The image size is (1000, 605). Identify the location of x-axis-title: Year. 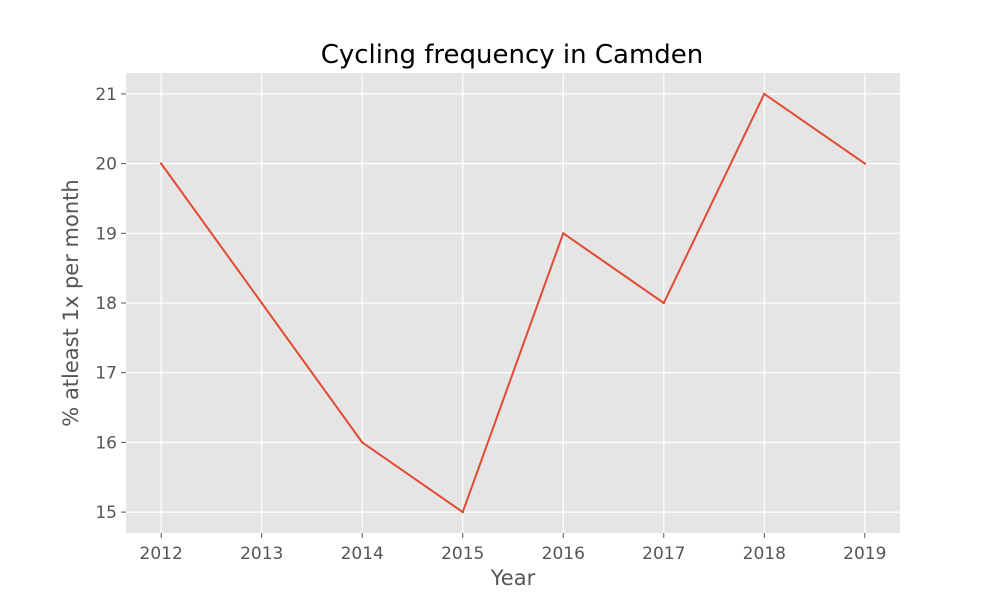
(513, 578).